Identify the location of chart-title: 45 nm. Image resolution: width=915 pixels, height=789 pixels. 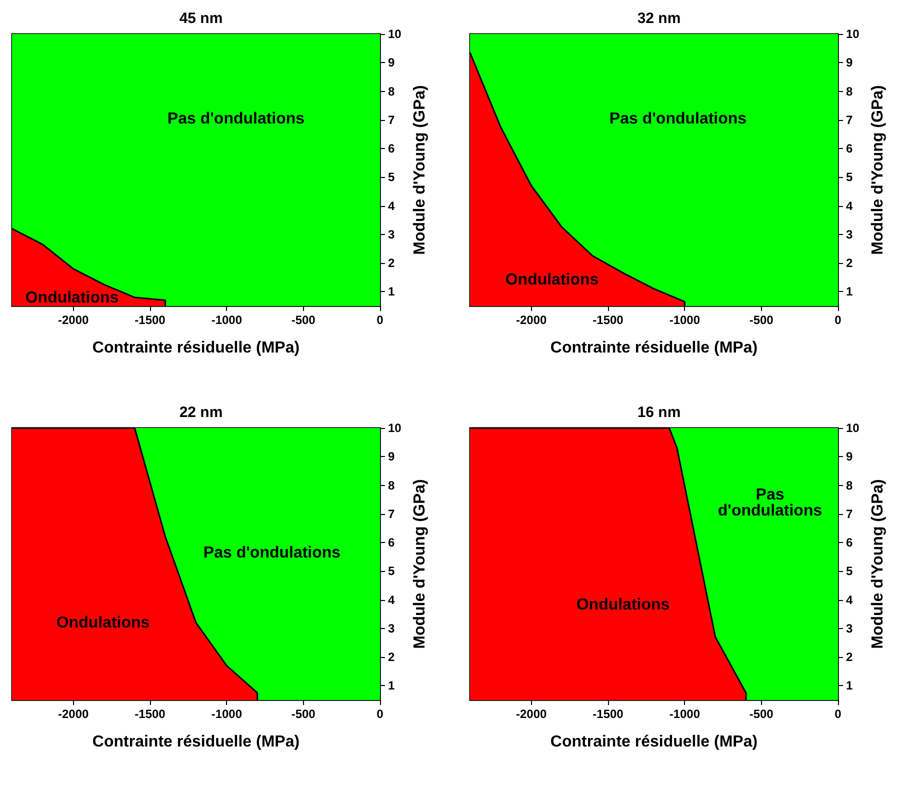
(201, 18).